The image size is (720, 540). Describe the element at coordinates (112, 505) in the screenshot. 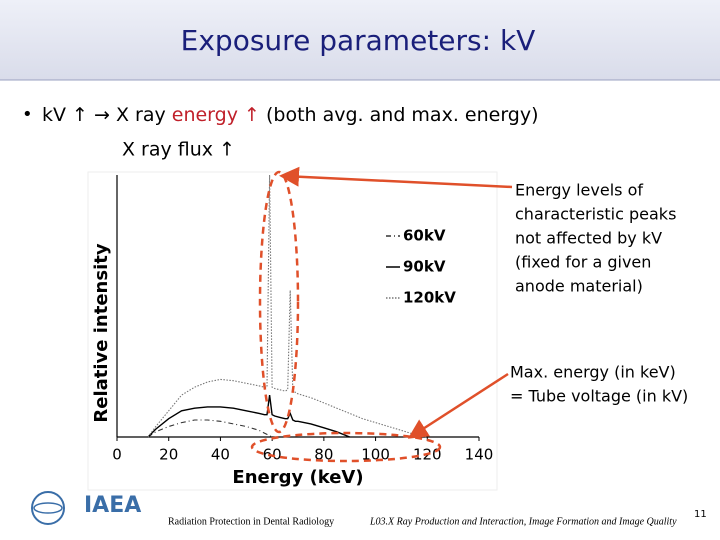

I see `logo-text: IAEA` at that location.